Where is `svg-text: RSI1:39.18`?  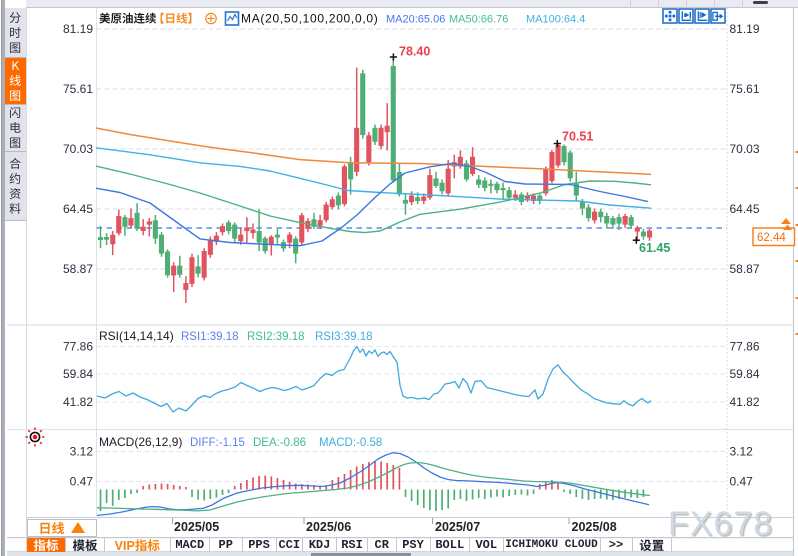
svg-text: RSI1:39.18 is located at coordinates (210, 337).